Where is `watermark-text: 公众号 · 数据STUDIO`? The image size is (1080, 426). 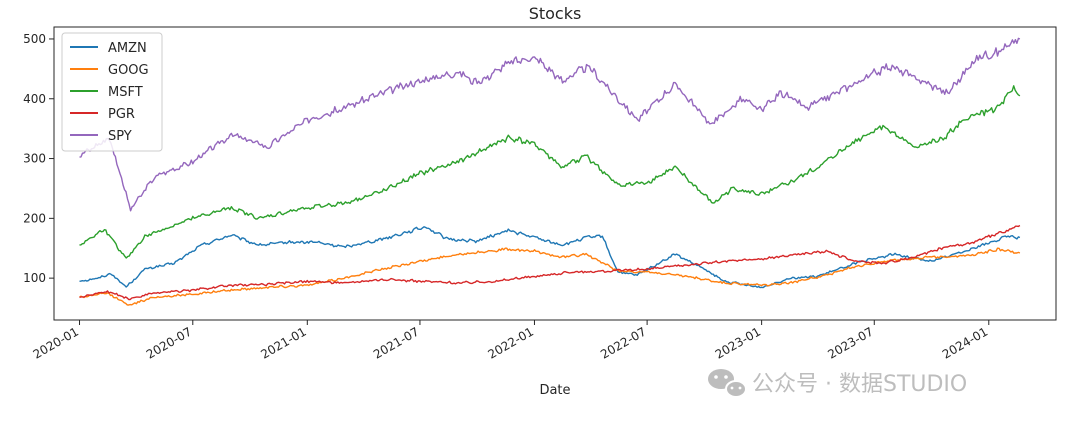 watermark-text: 公众号 · 数据STUDIO is located at coordinates (859, 384).